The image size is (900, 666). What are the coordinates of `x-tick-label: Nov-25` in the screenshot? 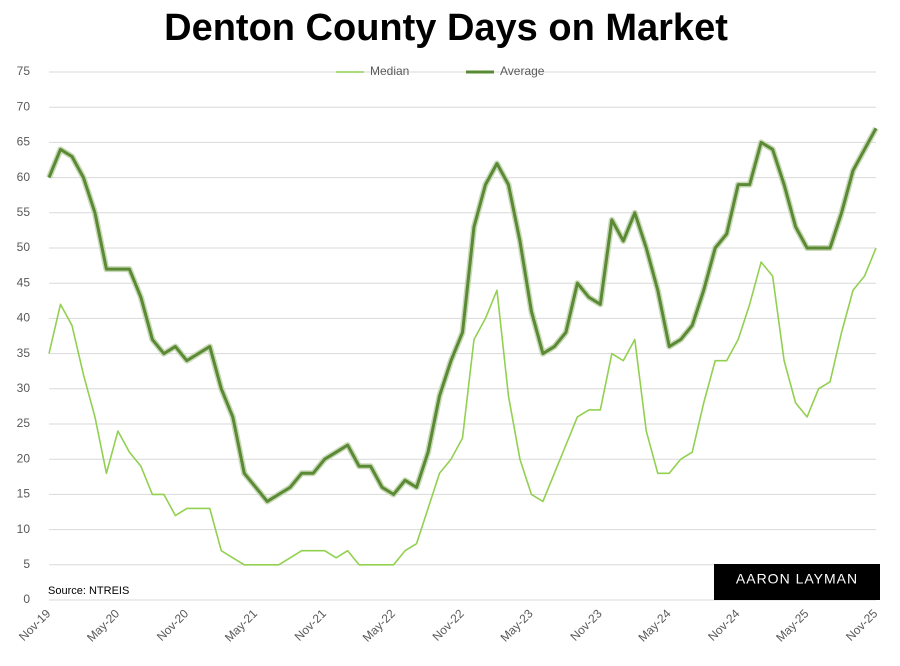 It's located at (861, 624).